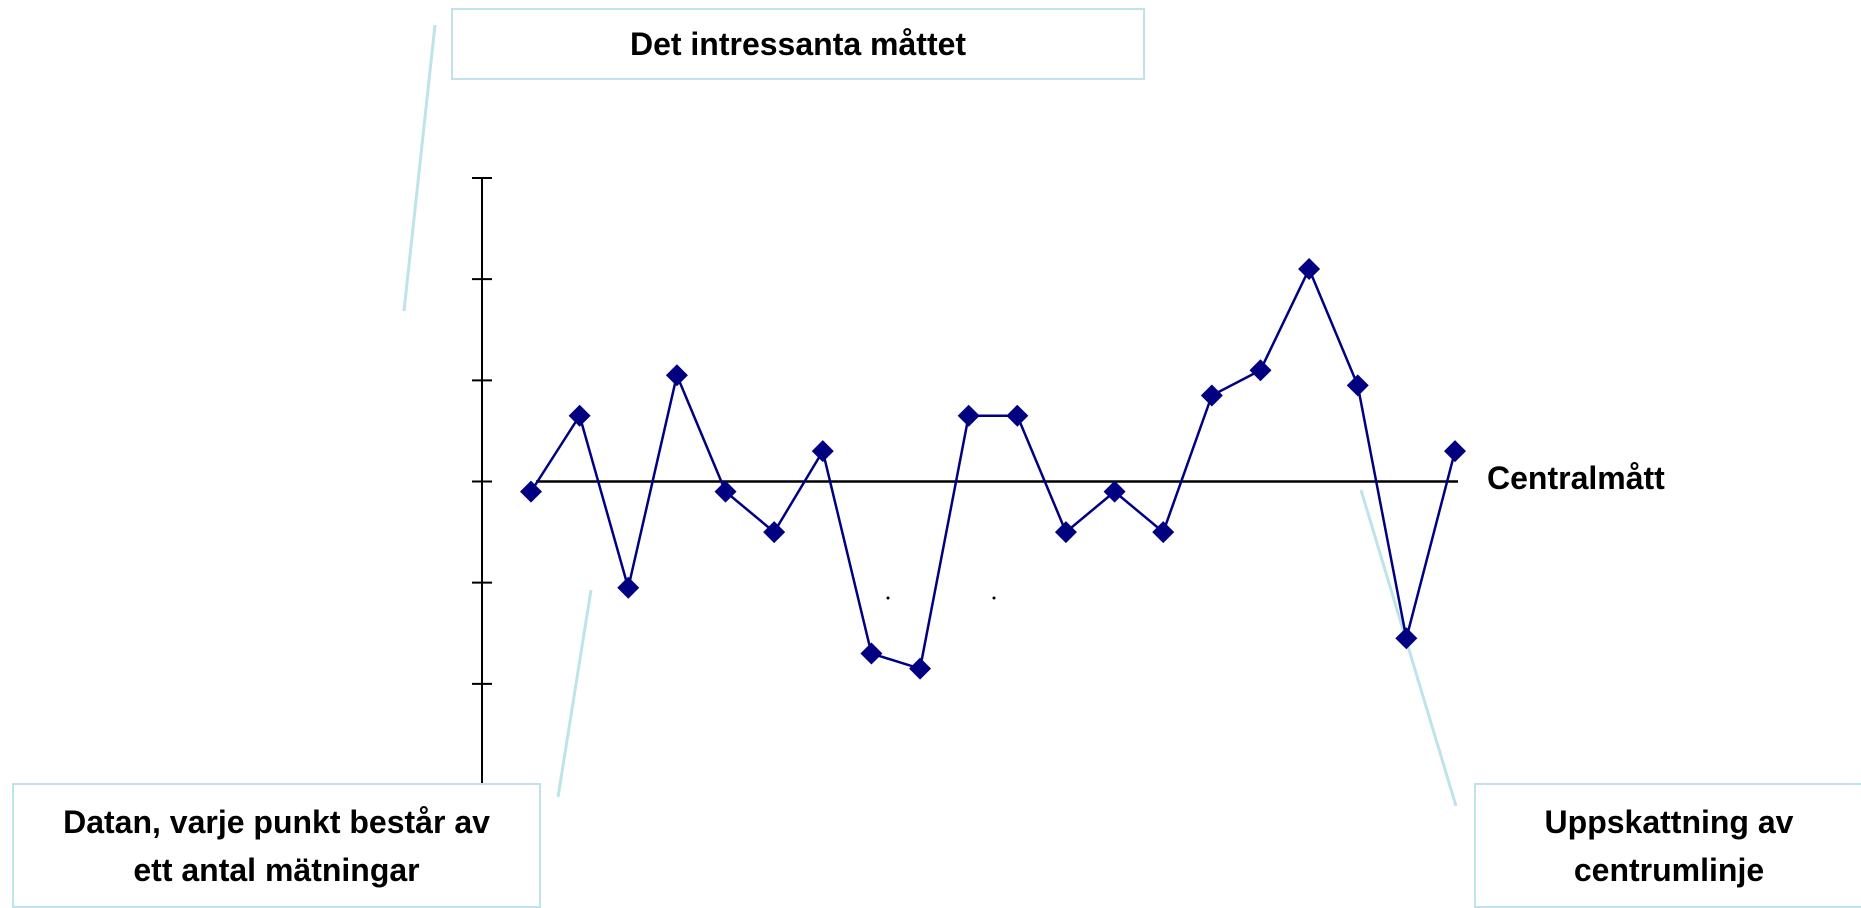 This screenshot has height=908, width=1861. I want to click on center-line-label: Centralmått, so click(1576, 477).